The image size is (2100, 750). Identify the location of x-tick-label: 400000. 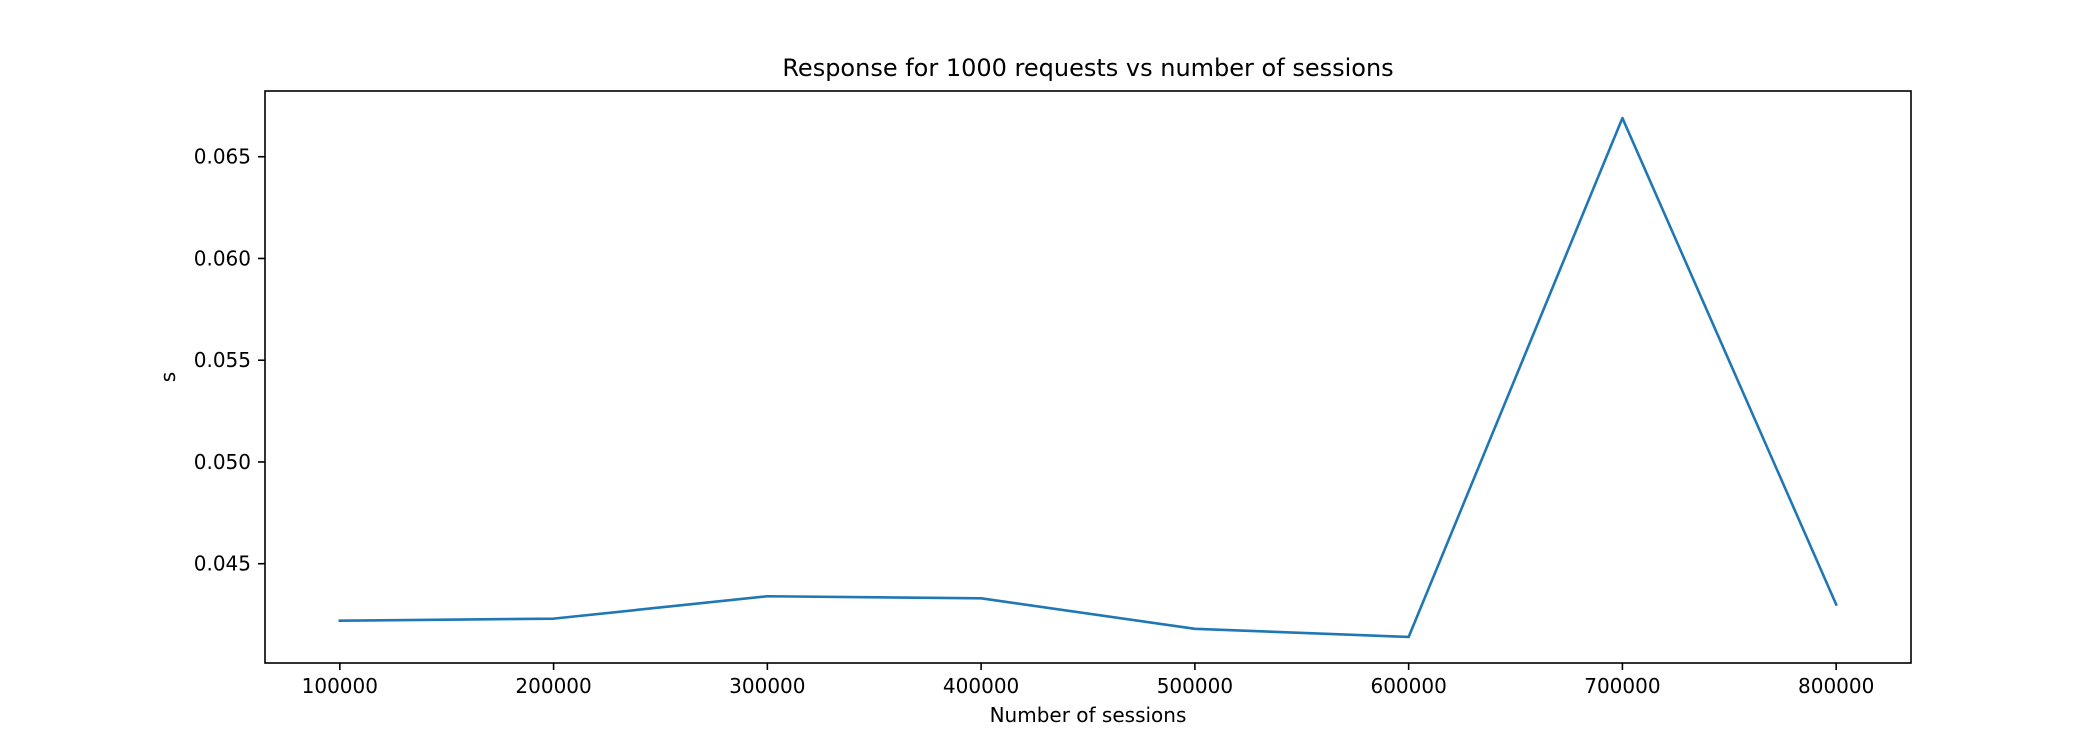
(981, 686).